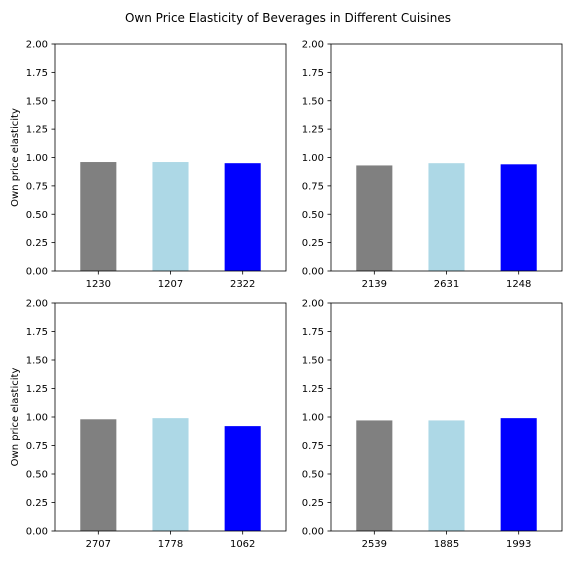  Describe the element at coordinates (374, 284) in the screenshot. I see `x-tick-label: 2139` at that location.